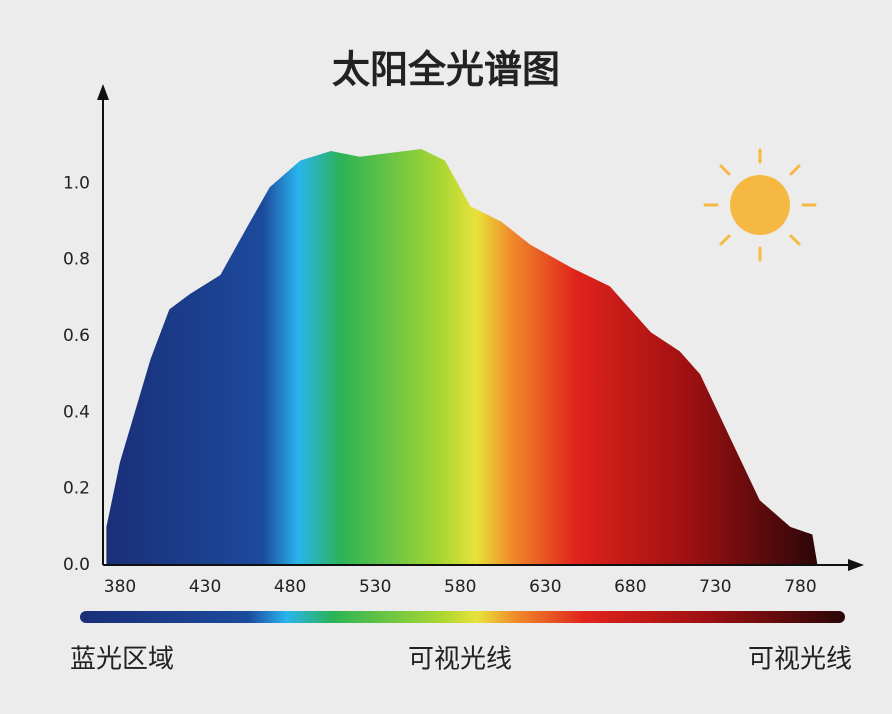  I want to click on x-tick-label: 530, so click(375, 587).